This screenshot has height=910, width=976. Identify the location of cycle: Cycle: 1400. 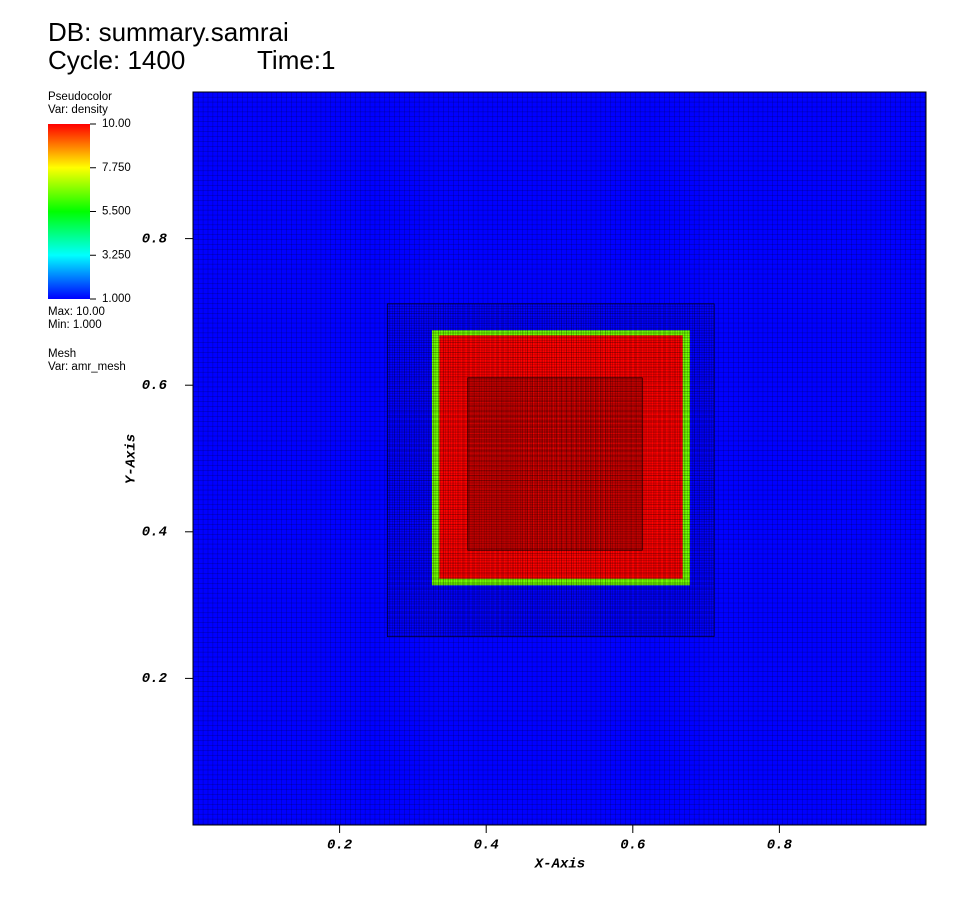
(116, 60).